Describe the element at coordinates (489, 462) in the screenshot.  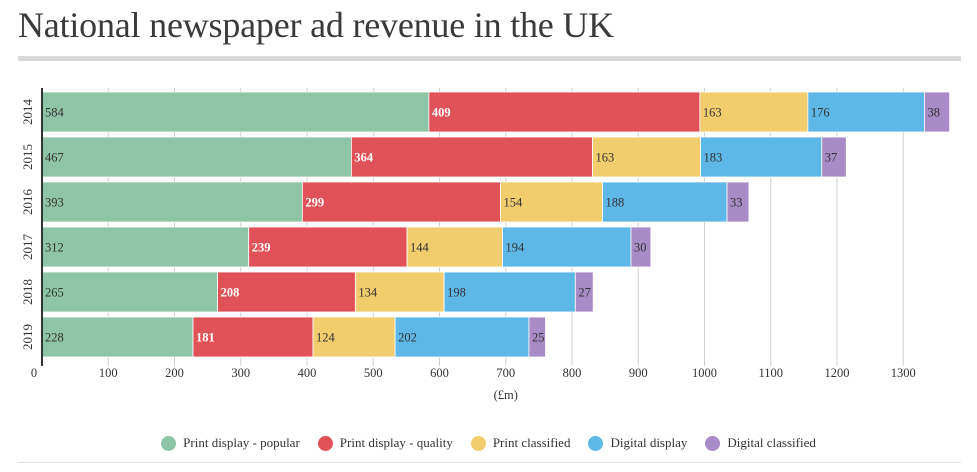
I see `bottom-divider` at that location.